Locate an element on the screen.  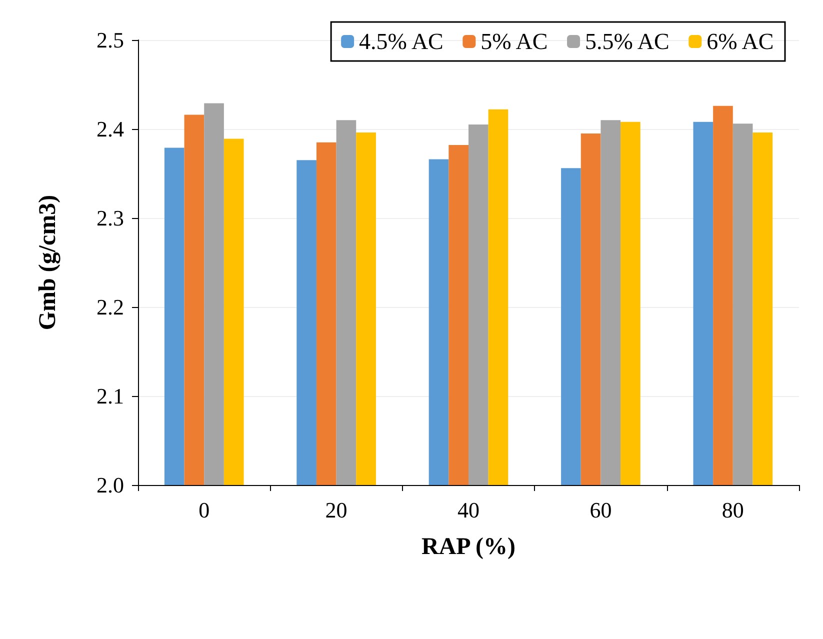
y-tick-label: 2.4 is located at coordinates (110, 129).